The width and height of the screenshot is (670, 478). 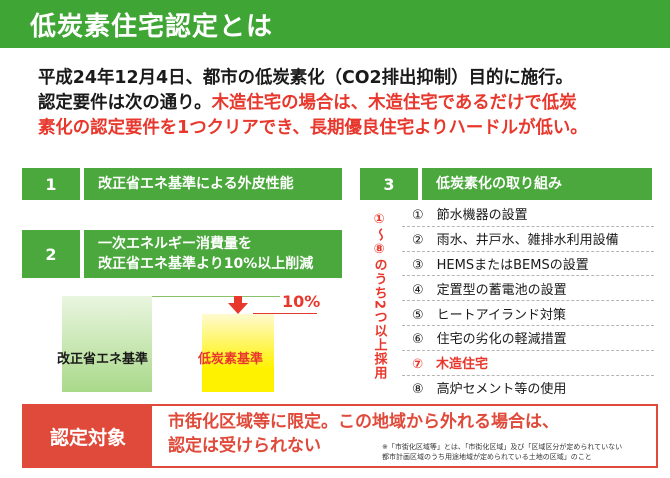 I want to click on list-item: ⑧ 高炉セメント等の使用, so click(x=489, y=390).